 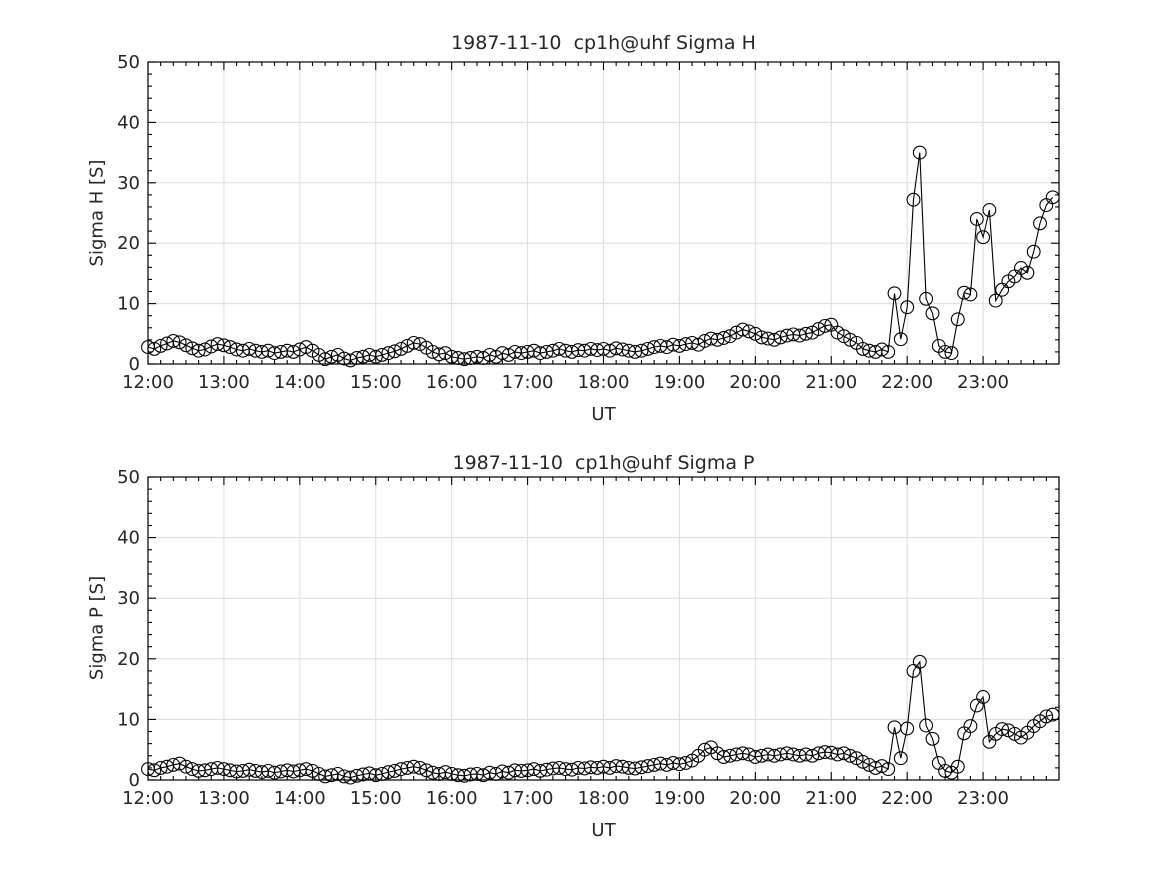 I want to click on y-tick-label: 30, so click(x=128, y=598).